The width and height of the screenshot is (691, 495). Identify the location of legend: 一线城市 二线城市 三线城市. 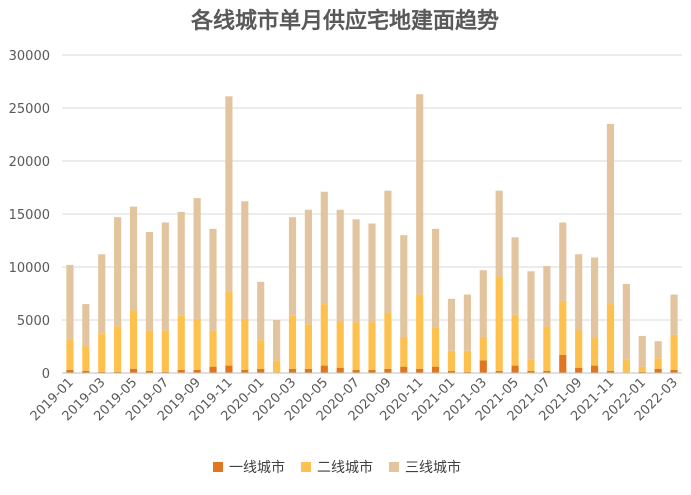
(337, 467).